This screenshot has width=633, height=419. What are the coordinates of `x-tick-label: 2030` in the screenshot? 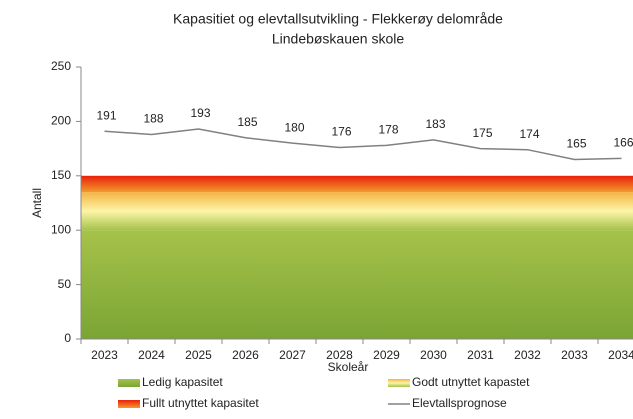 It's located at (433, 355).